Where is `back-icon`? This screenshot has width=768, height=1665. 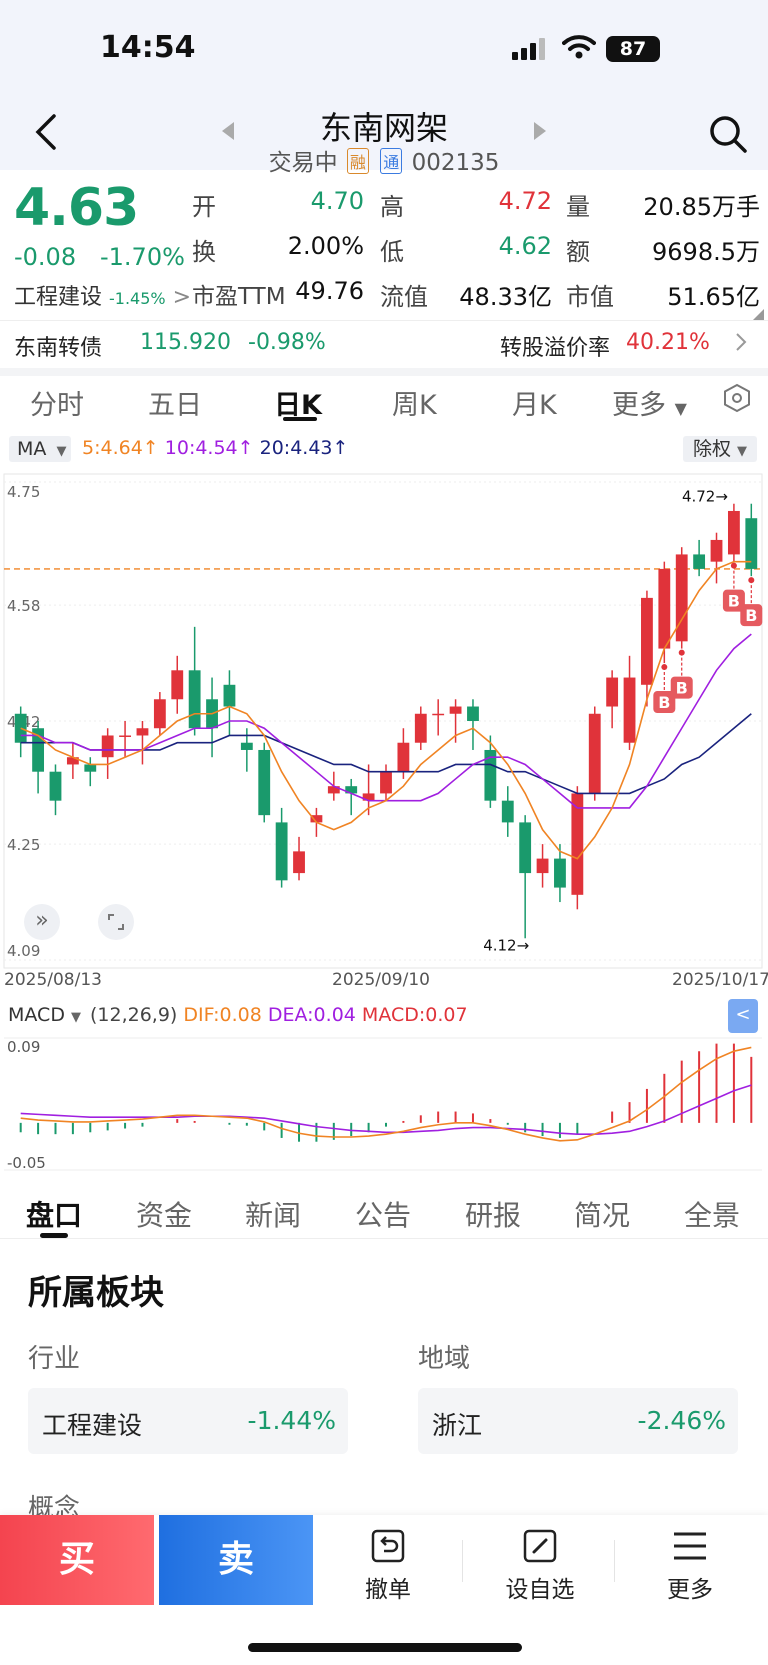
back-icon is located at coordinates (48, 132).